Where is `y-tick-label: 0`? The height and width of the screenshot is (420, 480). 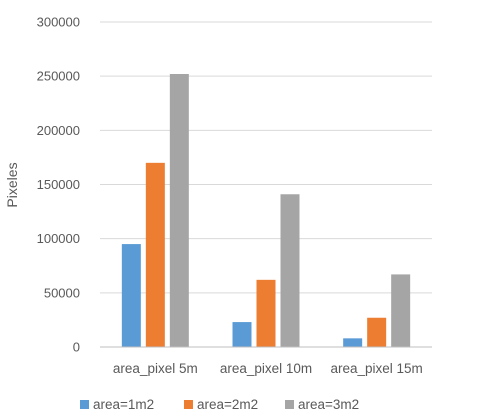
y-tick-label: 0 is located at coordinates (76, 347).